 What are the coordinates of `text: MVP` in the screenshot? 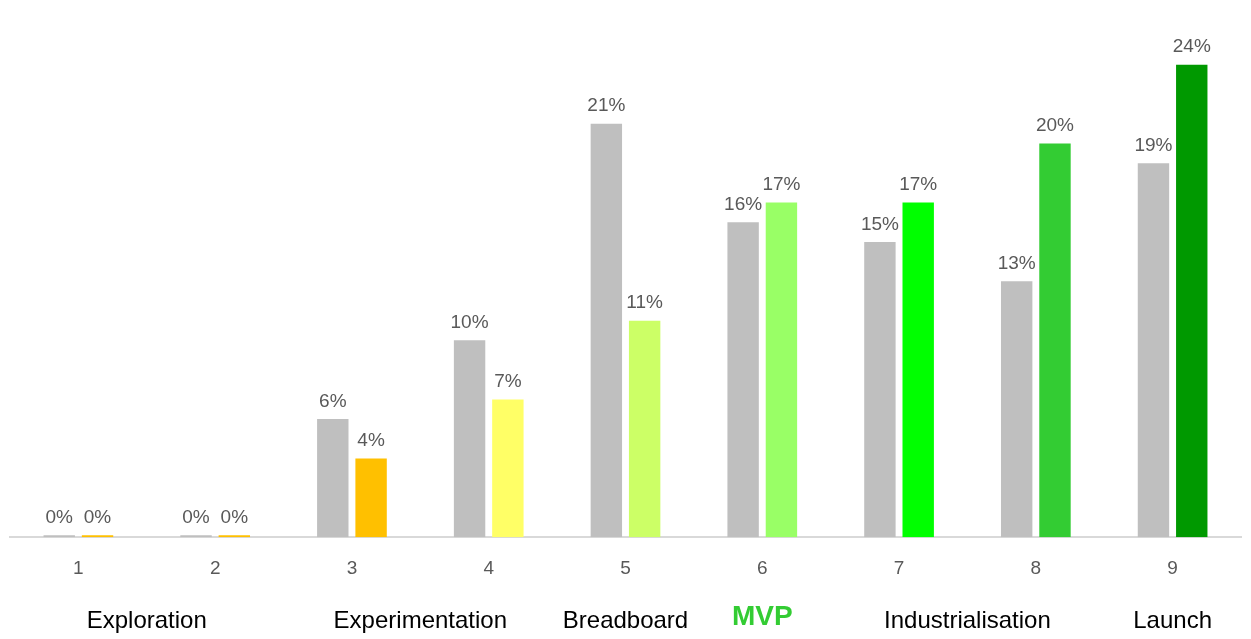 It's located at (762, 616).